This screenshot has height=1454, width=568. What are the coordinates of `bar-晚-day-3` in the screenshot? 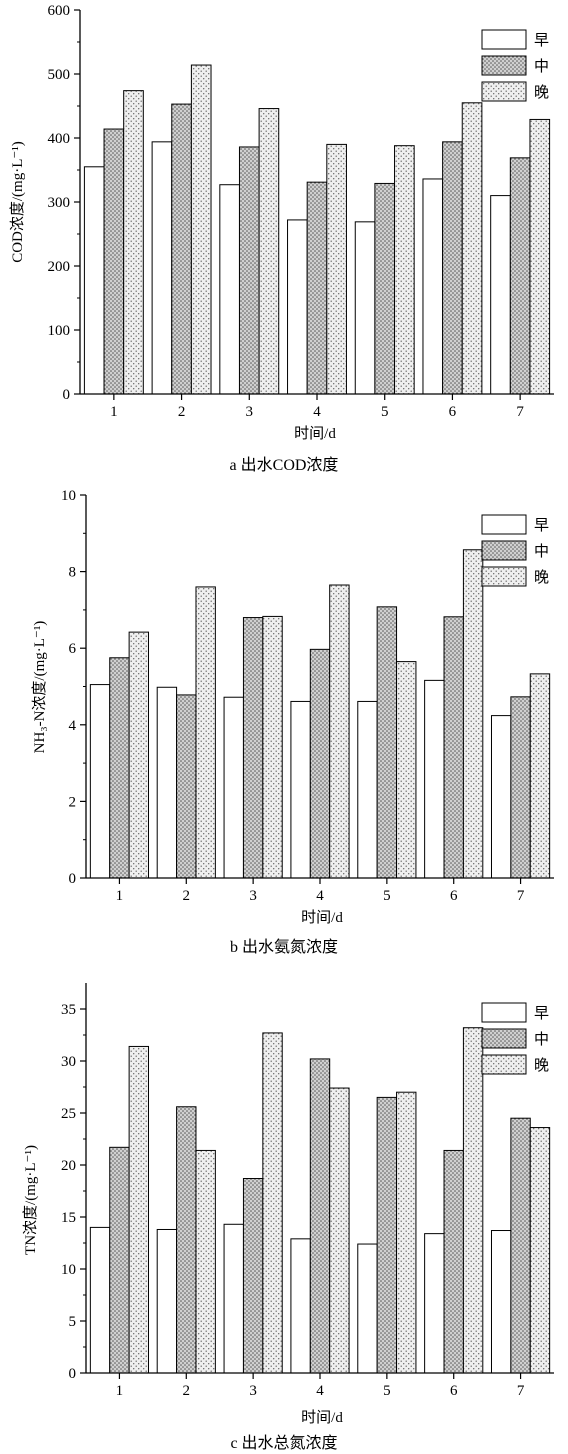 It's located at (269, 251).